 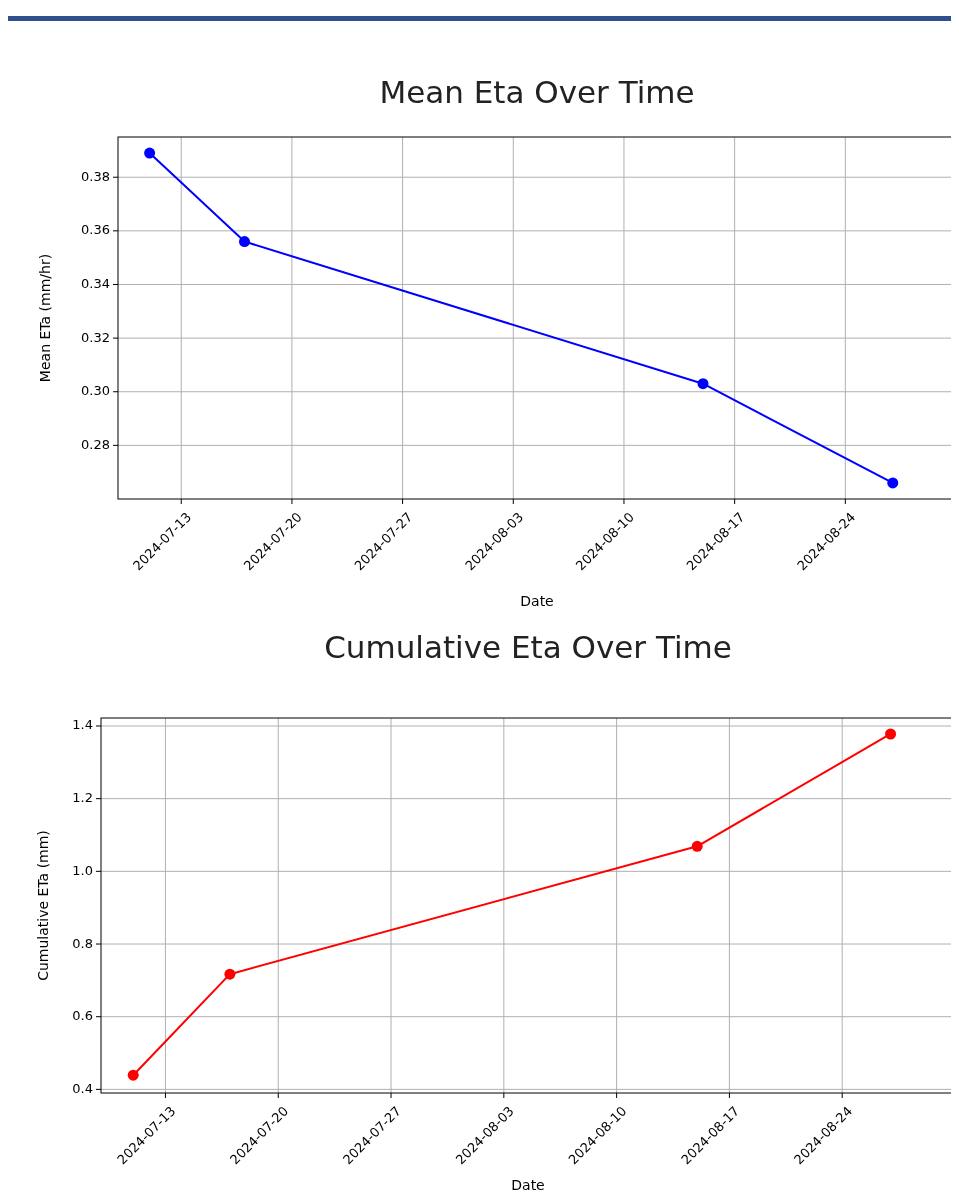 I want to click on y-tick-label: 0.28, so click(x=95, y=444).